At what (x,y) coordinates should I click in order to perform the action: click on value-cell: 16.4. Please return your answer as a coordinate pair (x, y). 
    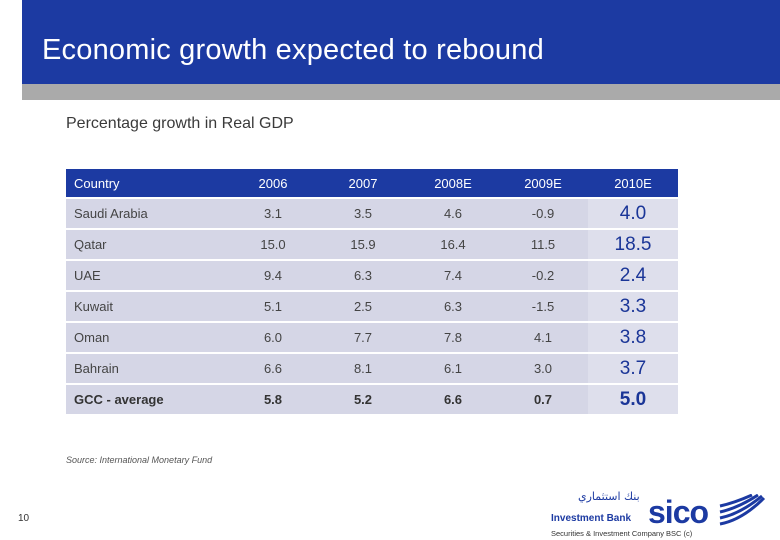
    Looking at the image, I should click on (453, 244).